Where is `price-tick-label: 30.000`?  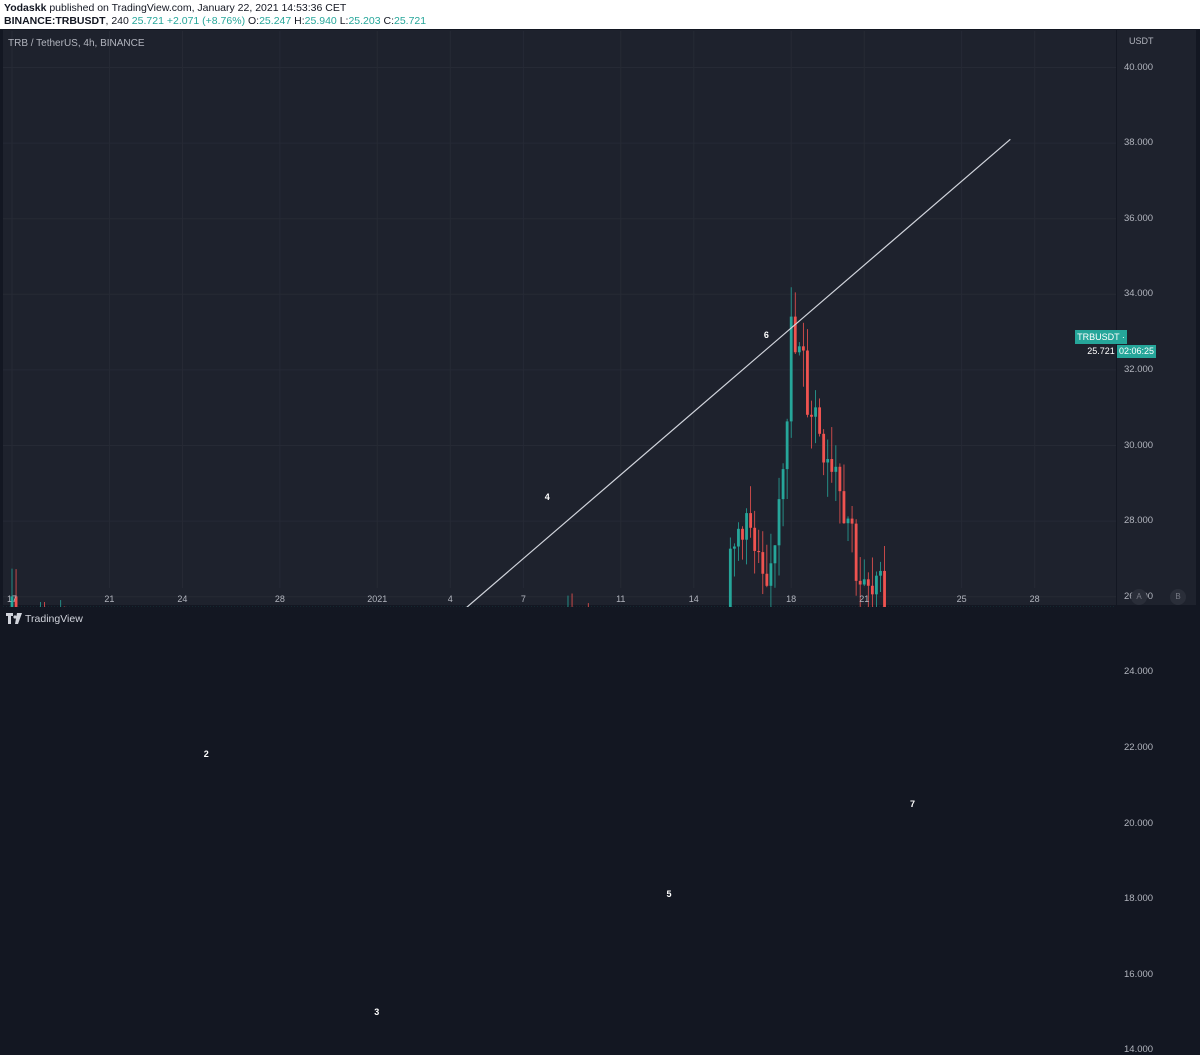 price-tick-label: 30.000 is located at coordinates (1138, 445).